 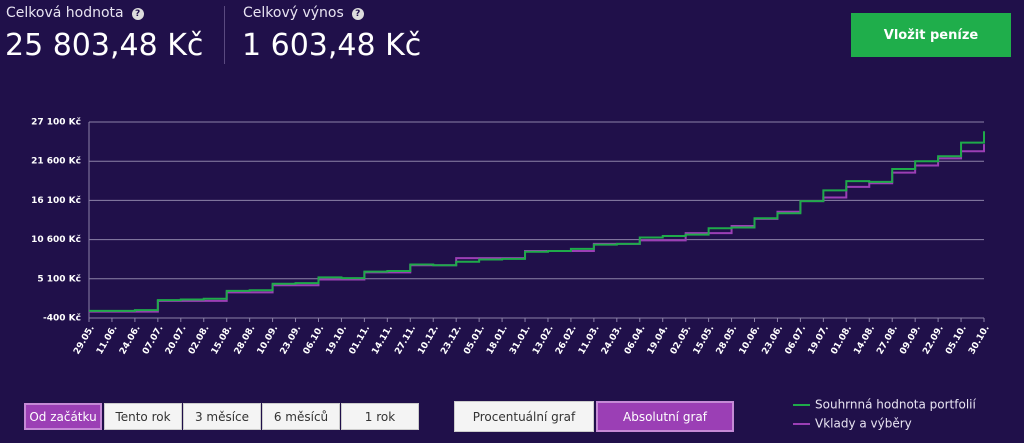 What do you see at coordinates (863, 424) in the screenshot?
I see `legend-label: Vklady a výběry` at bounding box center [863, 424].